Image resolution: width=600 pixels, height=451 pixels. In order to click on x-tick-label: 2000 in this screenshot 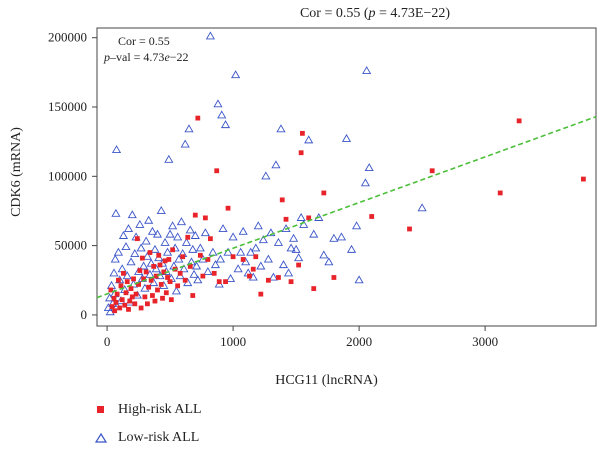, I will do `click(359, 341)`.